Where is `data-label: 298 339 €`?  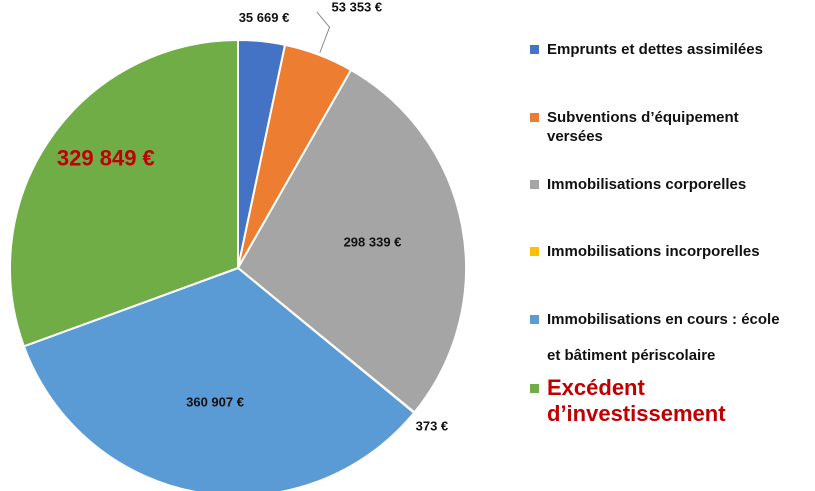 data-label: 298 339 € is located at coordinates (373, 242).